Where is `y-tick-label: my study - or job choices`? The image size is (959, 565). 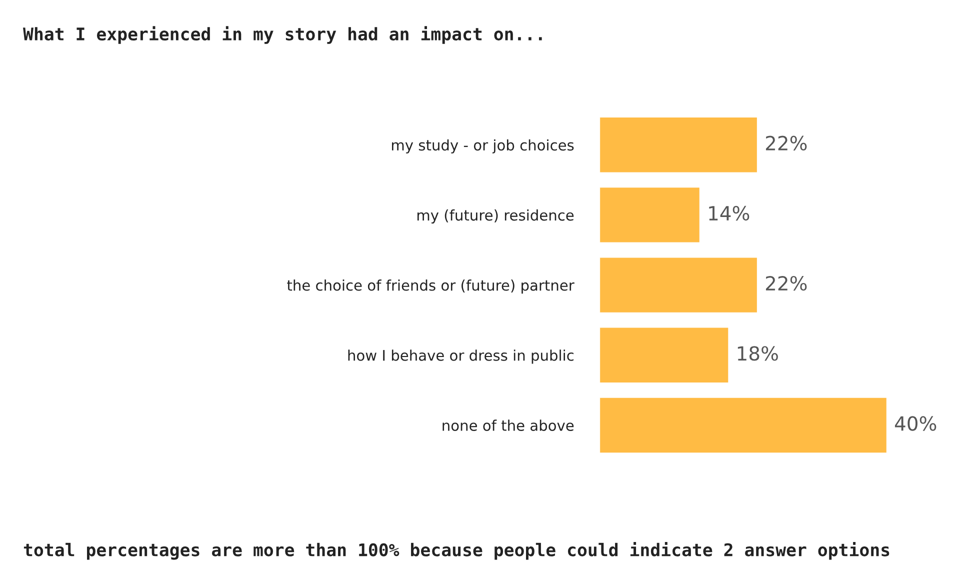
y-tick-label: my study - or job choices is located at coordinates (483, 146).